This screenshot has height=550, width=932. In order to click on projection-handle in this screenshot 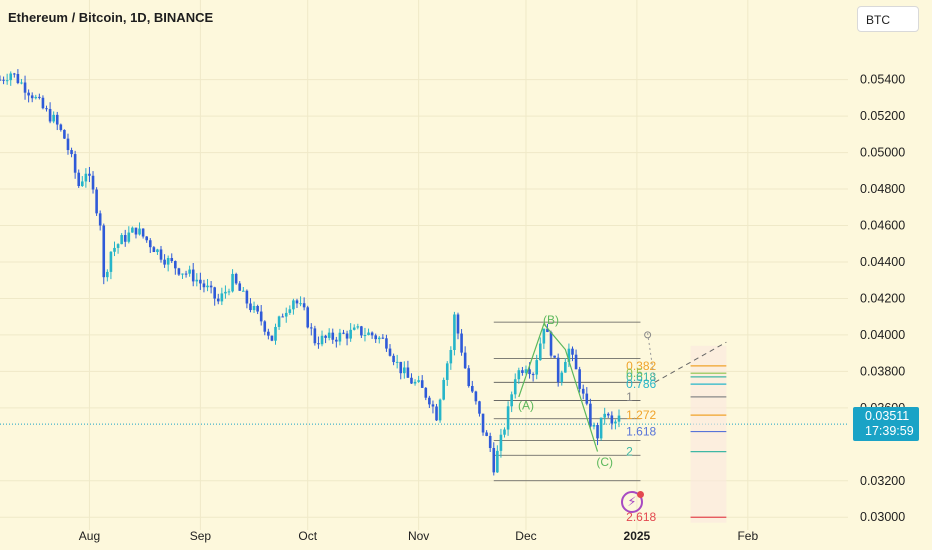, I will do `click(648, 335)`.